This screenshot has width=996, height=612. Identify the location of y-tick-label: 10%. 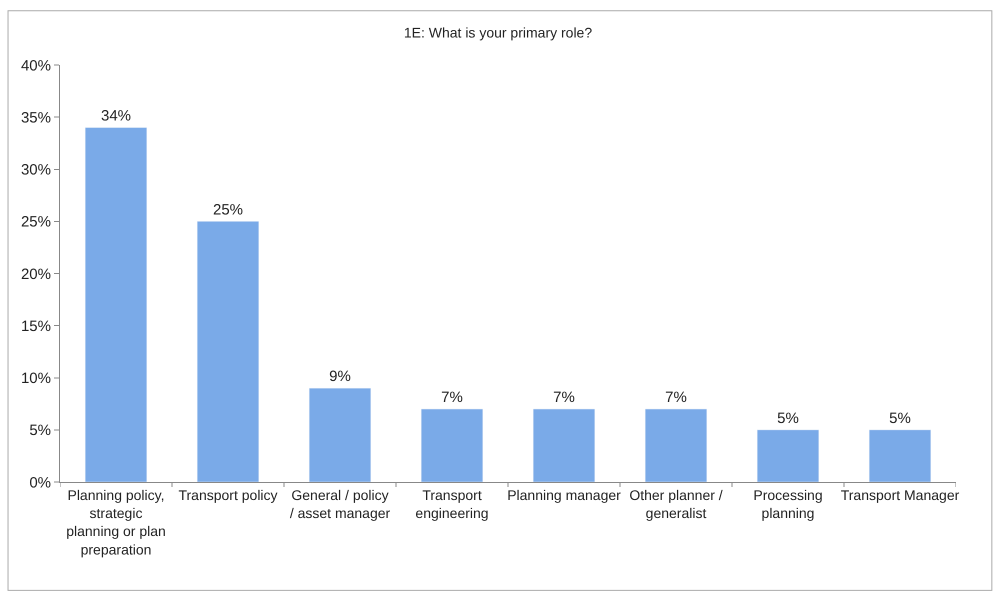
(35, 378).